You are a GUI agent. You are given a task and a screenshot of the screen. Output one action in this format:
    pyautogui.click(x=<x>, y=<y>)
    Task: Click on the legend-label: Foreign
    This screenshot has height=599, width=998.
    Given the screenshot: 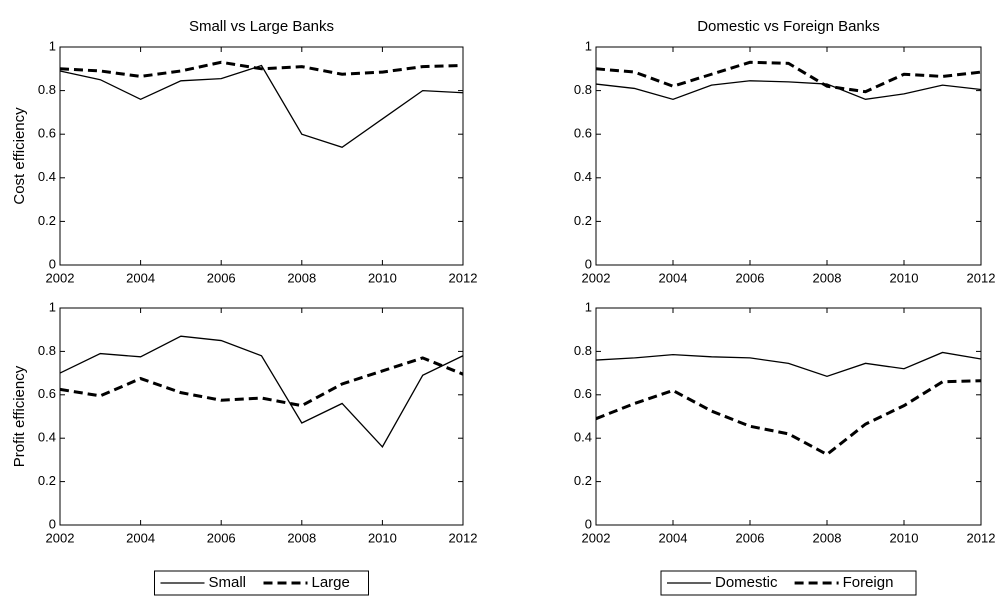 What is the action you would take?
    pyautogui.click(x=868, y=582)
    